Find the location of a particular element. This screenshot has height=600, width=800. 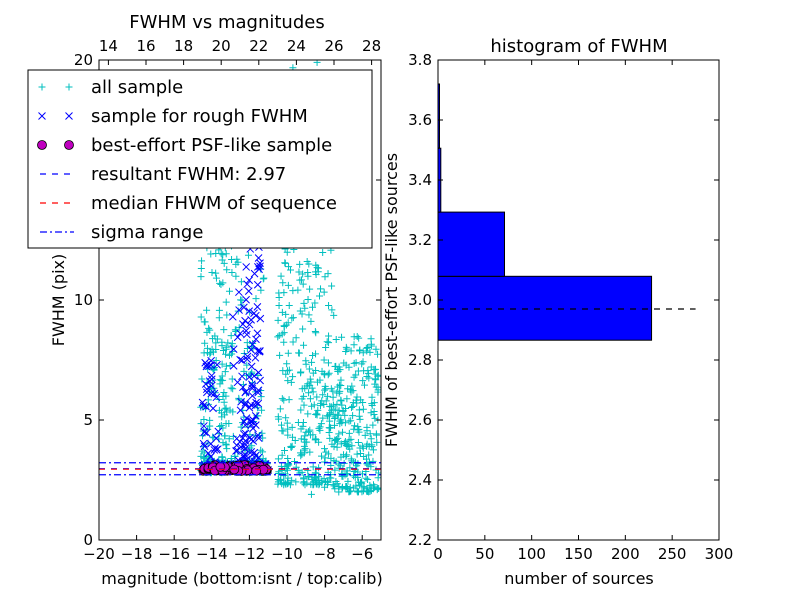

y-tick-label: 5 is located at coordinates (88, 420).